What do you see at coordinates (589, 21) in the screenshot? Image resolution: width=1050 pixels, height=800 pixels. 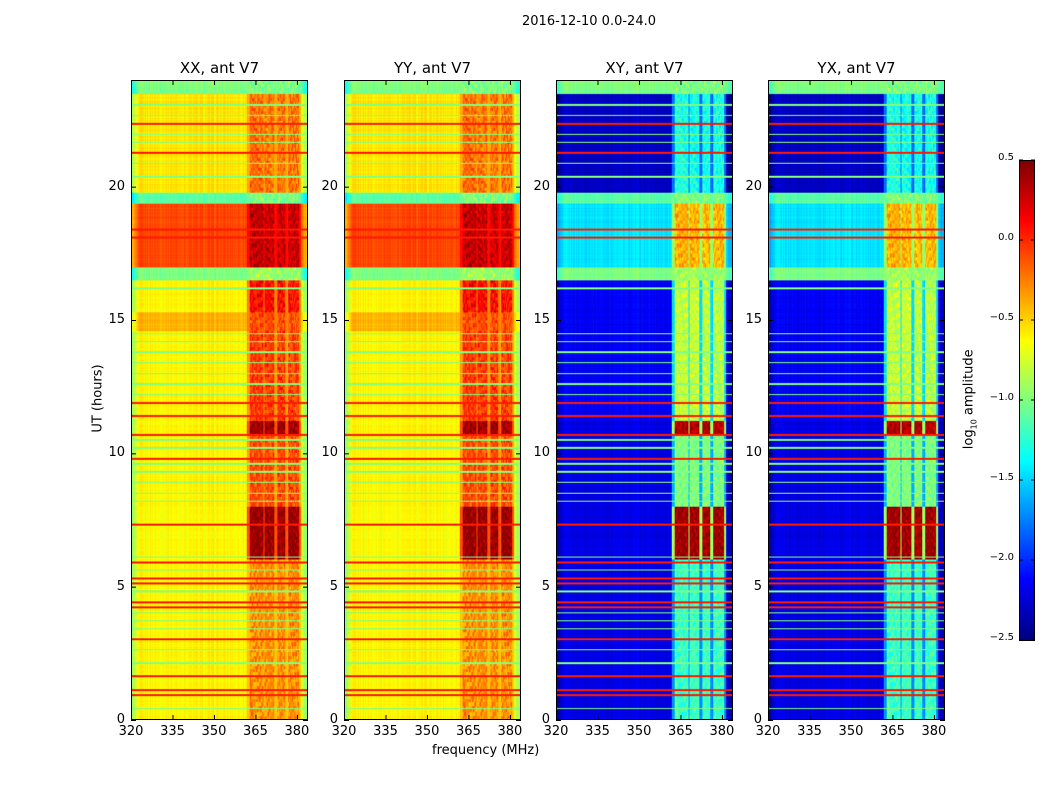 I see `figure-title: 2016-12-10 0.0-24.0` at bounding box center [589, 21].